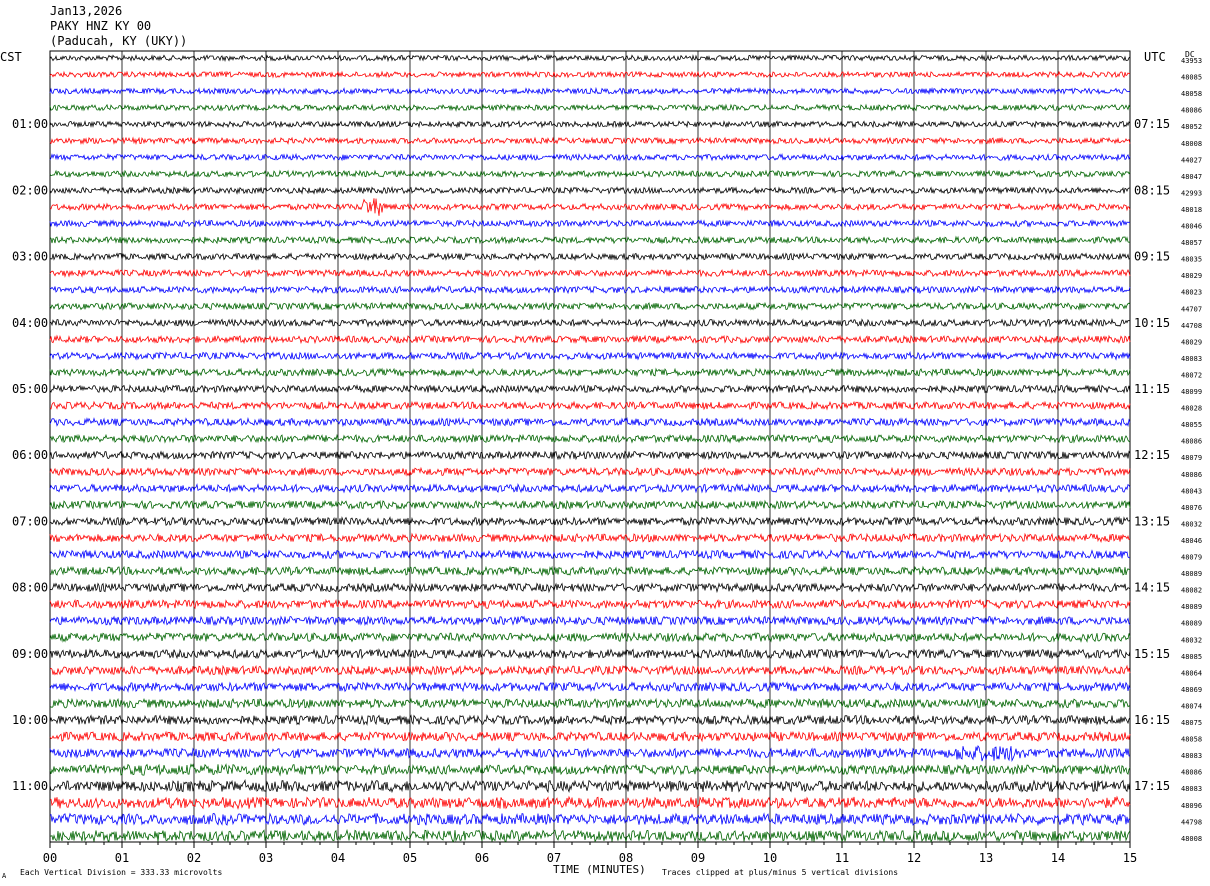  I want to click on dc-value: 48028, so click(1191, 409).